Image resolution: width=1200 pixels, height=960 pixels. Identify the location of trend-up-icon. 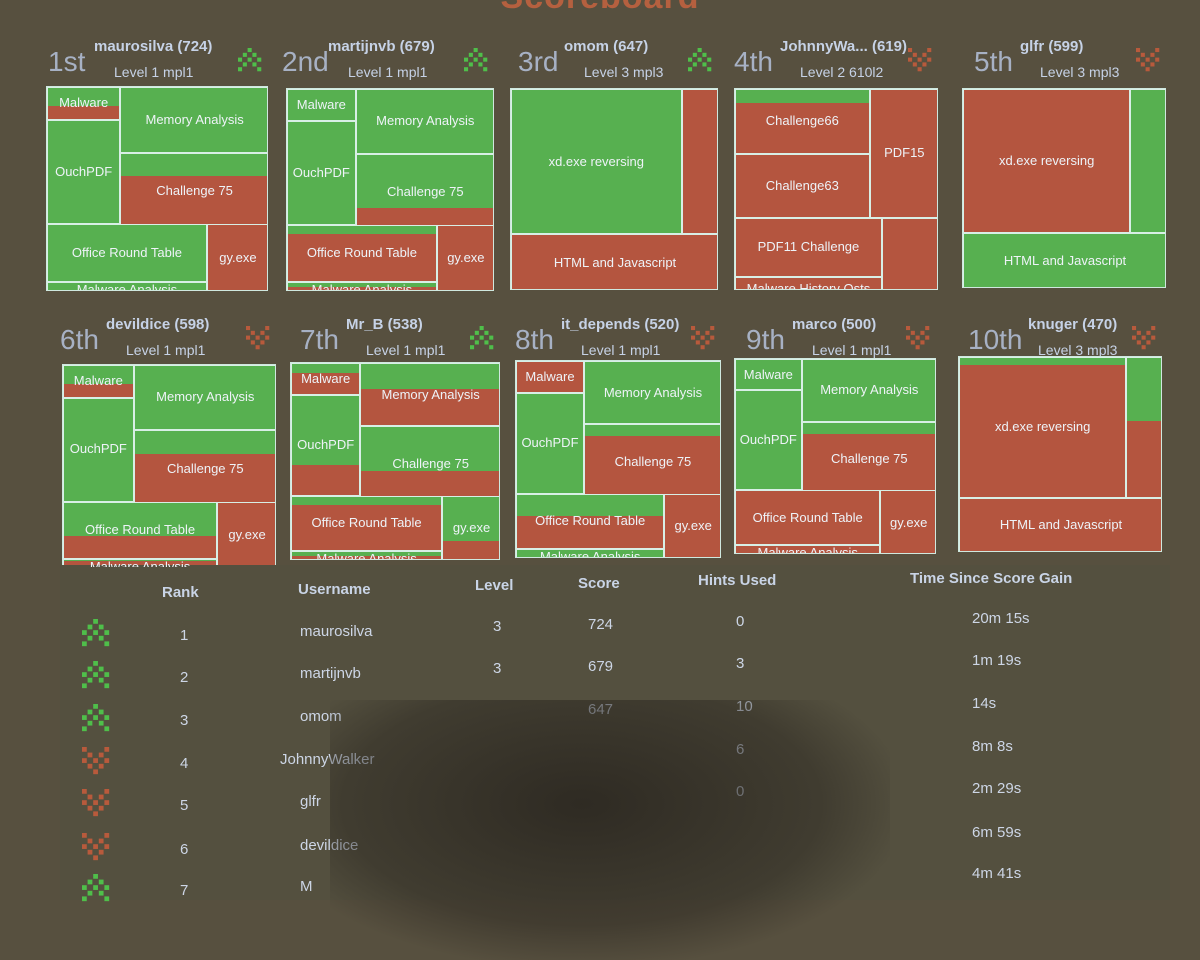
(700, 60).